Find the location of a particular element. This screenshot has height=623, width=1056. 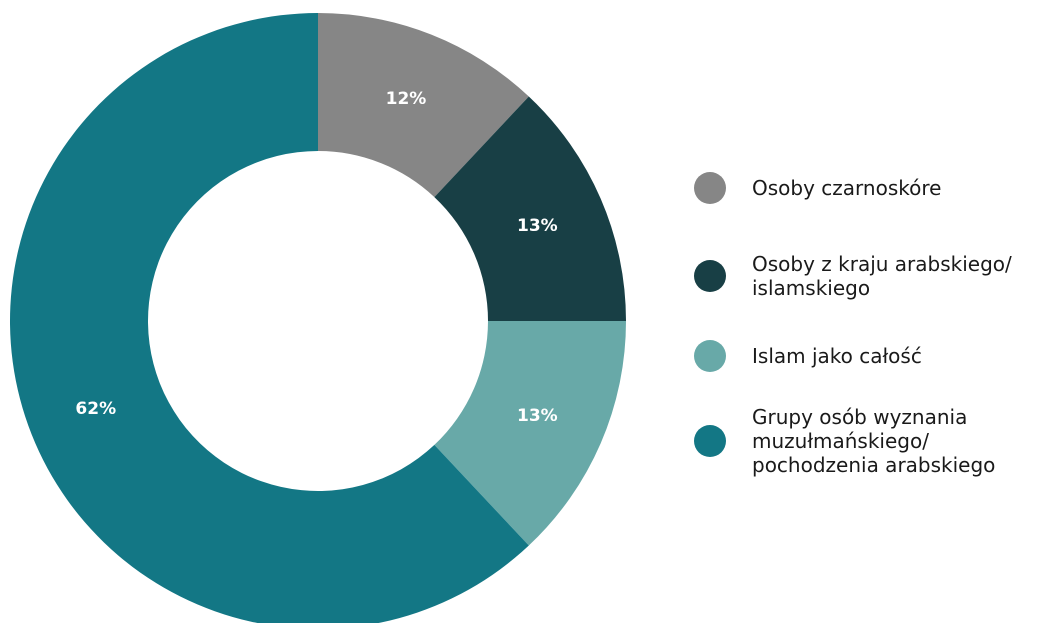

legend-item-islam-jako-calosc: Islam jako całość is located at coordinates (875, 356).